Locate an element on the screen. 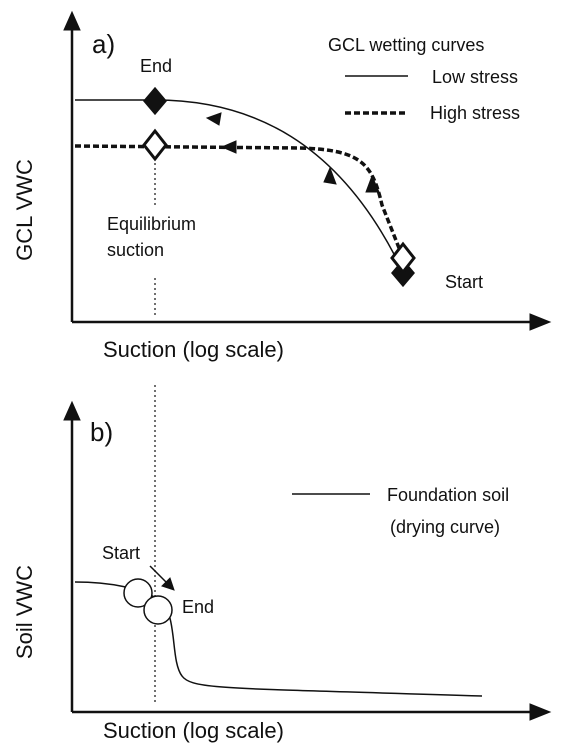  y-axis-label: Soil VWC is located at coordinates (24, 612).